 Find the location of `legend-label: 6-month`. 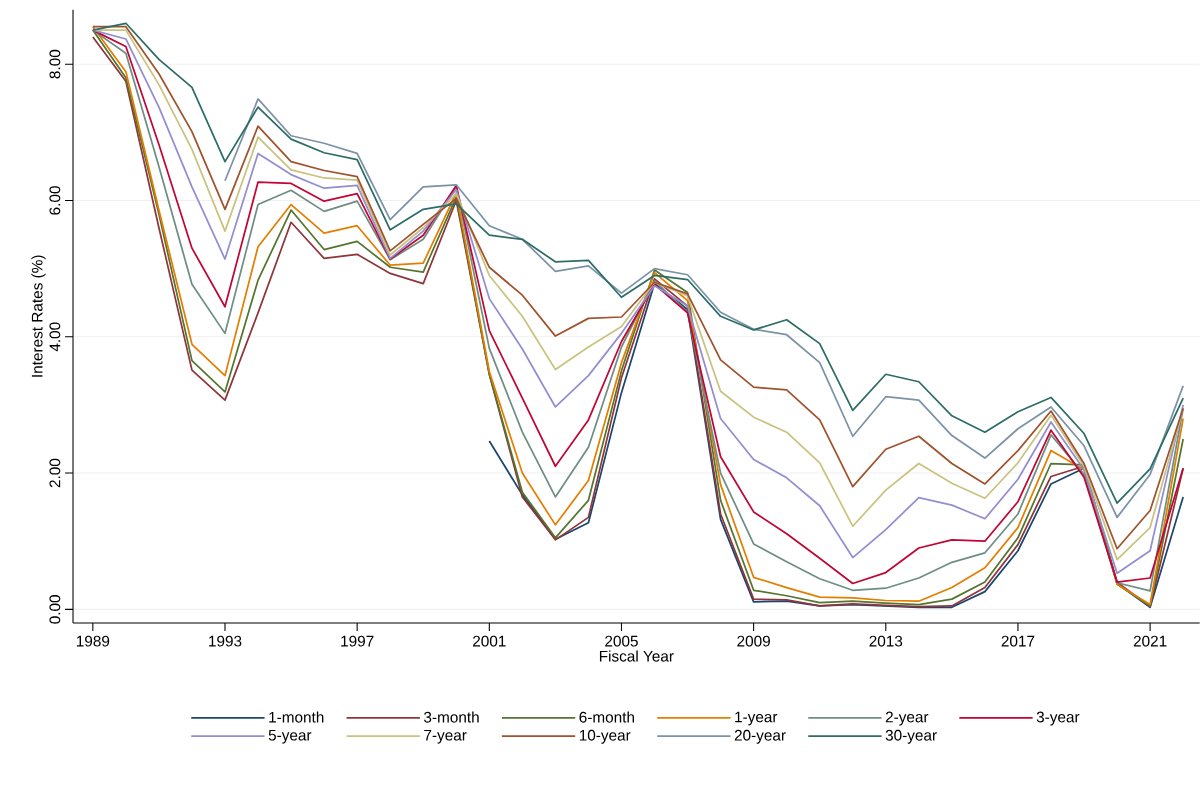

legend-label: 6-month is located at coordinates (606, 717).